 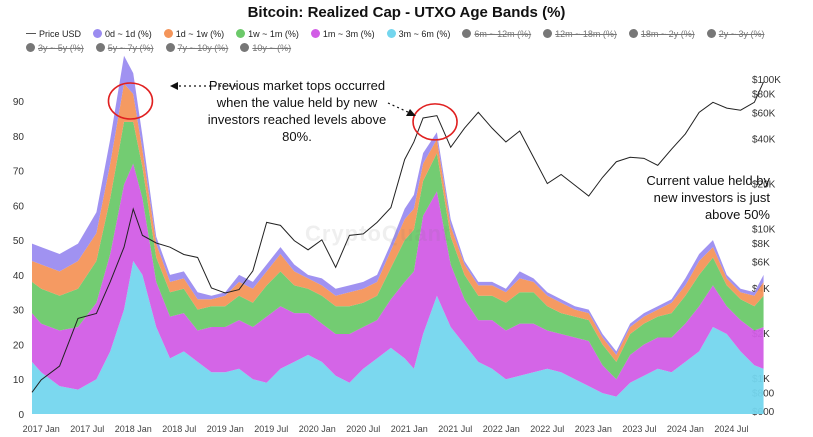 What do you see at coordinates (130, 48) in the screenshot?
I see `legend-label: 5y ~ 7y (%)` at bounding box center [130, 48].